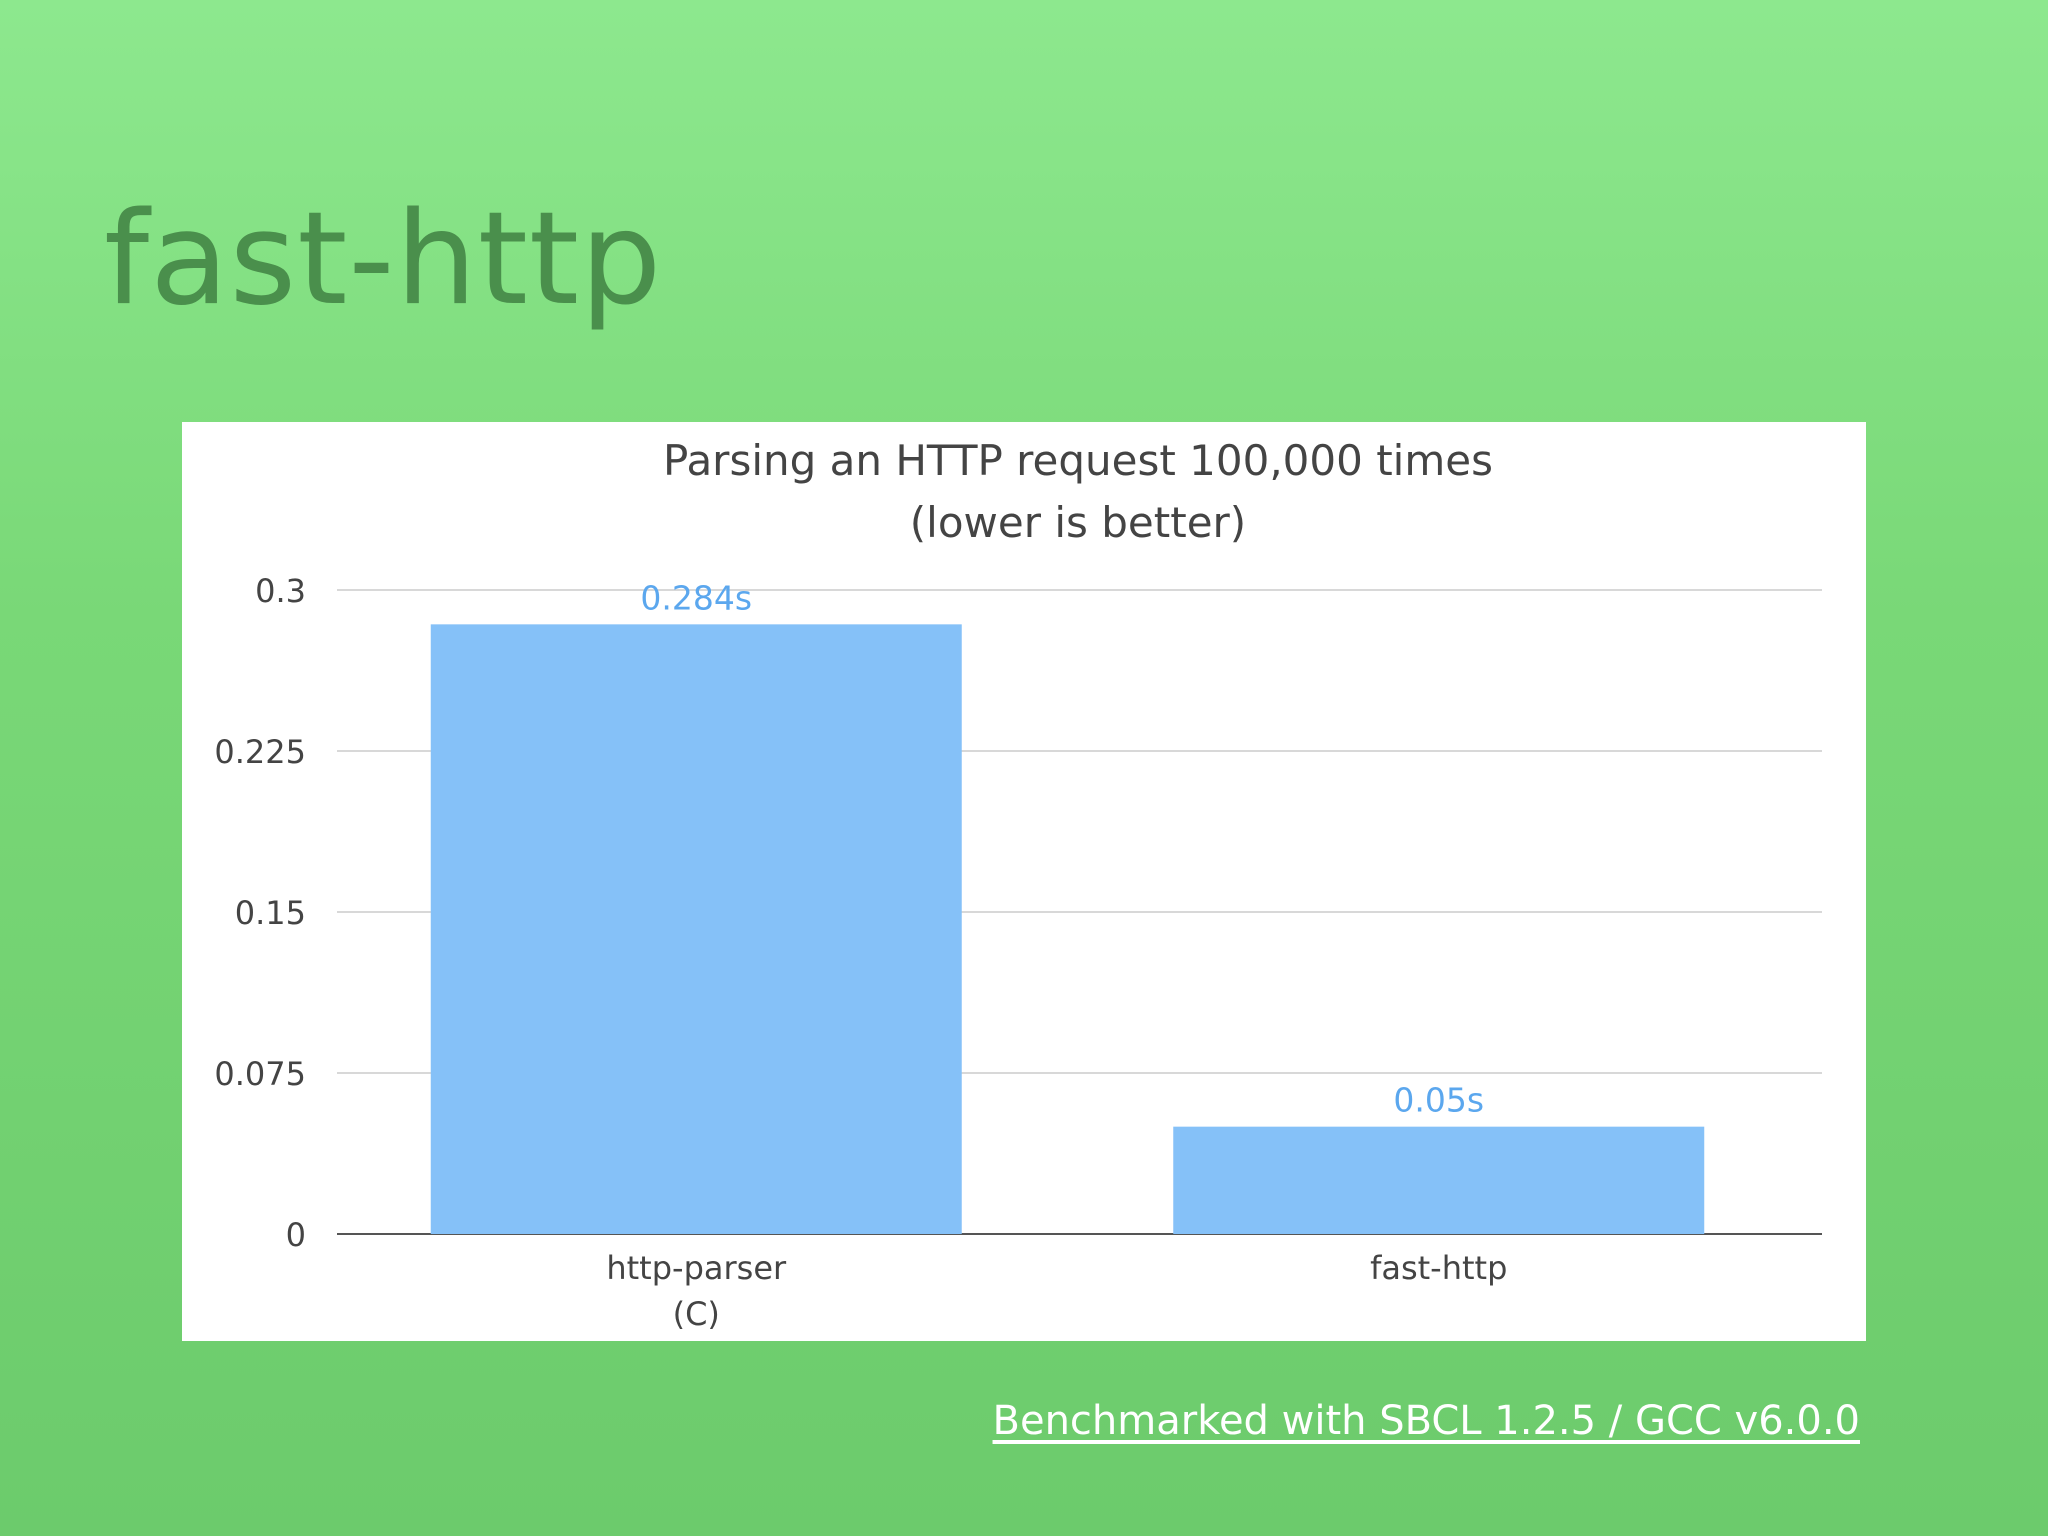 The height and width of the screenshot is (1536, 2048). What do you see at coordinates (696, 1268) in the screenshot?
I see `x-category-label: http-parser` at bounding box center [696, 1268].